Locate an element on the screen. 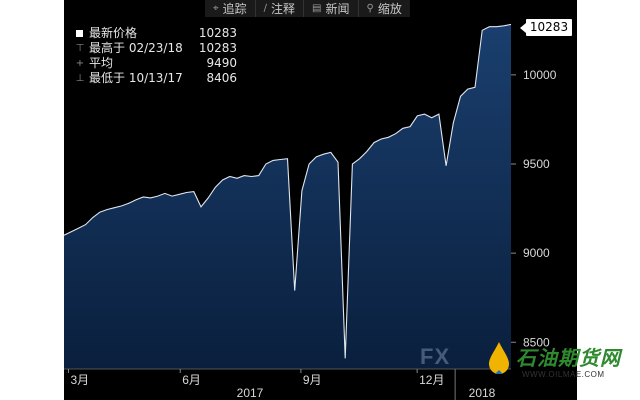 Image resolution: width=640 pixels, height=400 pixels. news-label: 新闻 is located at coordinates (337, 9).